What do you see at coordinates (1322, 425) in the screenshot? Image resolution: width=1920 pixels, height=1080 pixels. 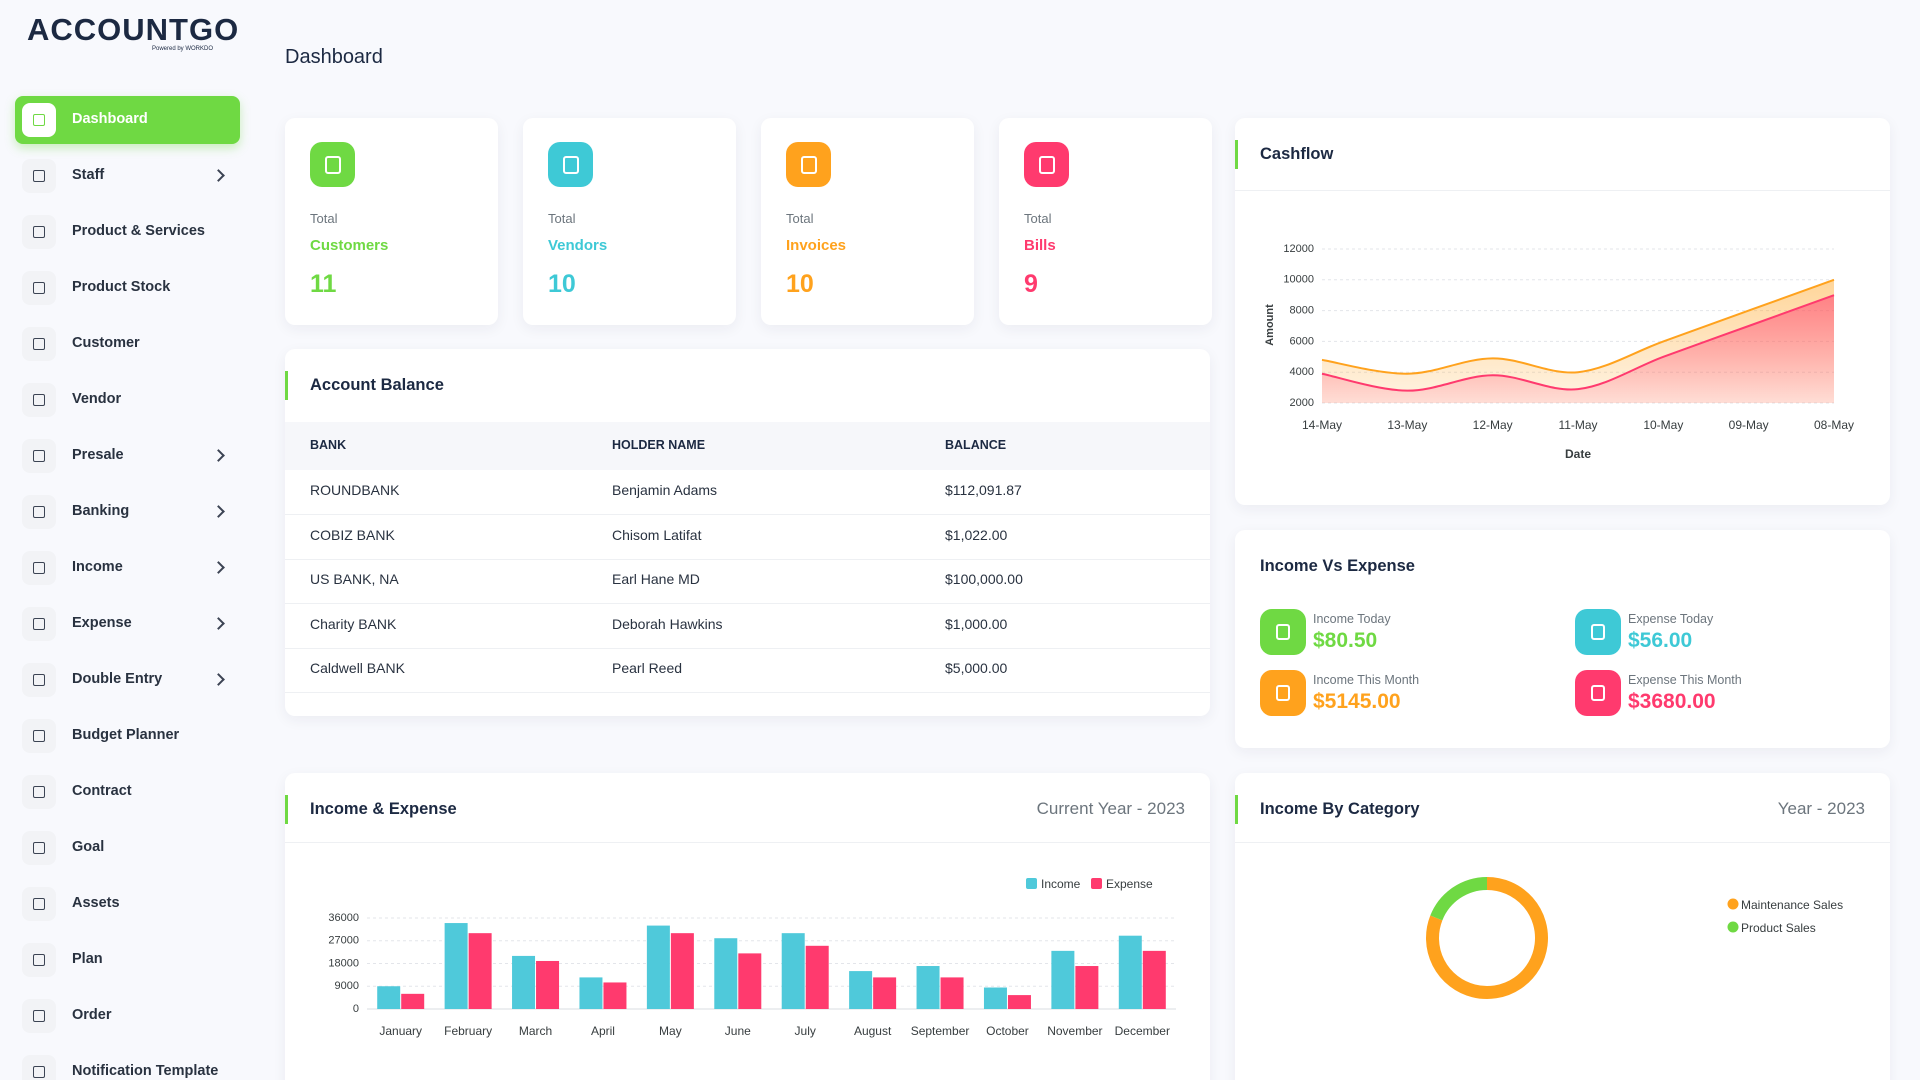 I see `x-tick-label: 14-May` at bounding box center [1322, 425].